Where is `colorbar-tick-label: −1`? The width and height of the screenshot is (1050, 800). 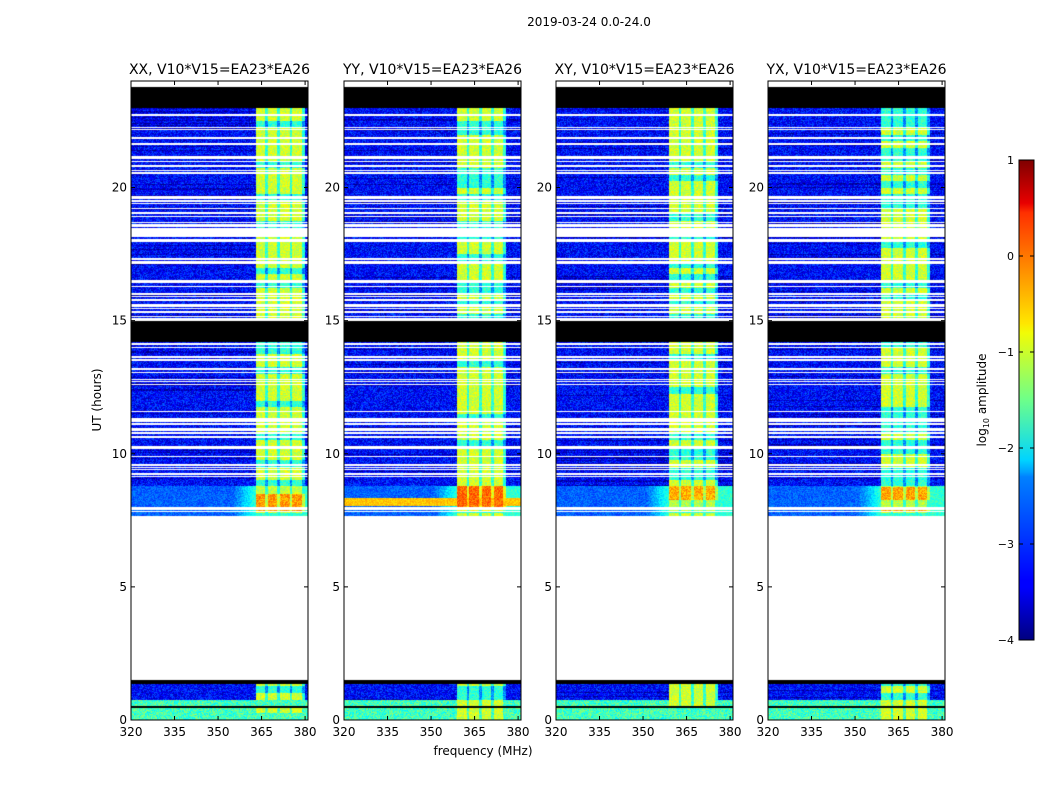
colorbar-tick-label: −1 is located at coordinates (1006, 352).